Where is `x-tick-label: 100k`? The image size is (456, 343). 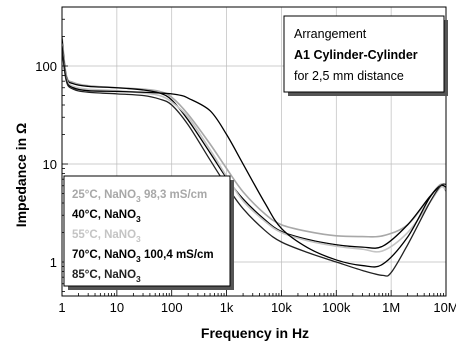
x-tick-label: 100k is located at coordinates (336, 307).